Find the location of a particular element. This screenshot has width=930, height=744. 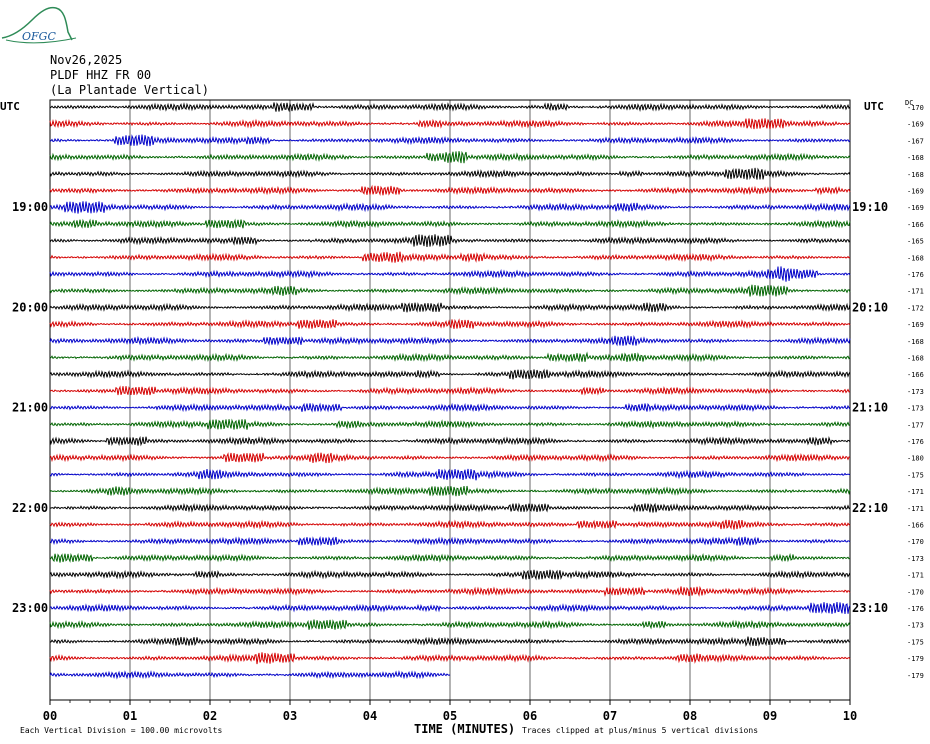

header-location: (La Plantade Vertical) is located at coordinates (129, 90).